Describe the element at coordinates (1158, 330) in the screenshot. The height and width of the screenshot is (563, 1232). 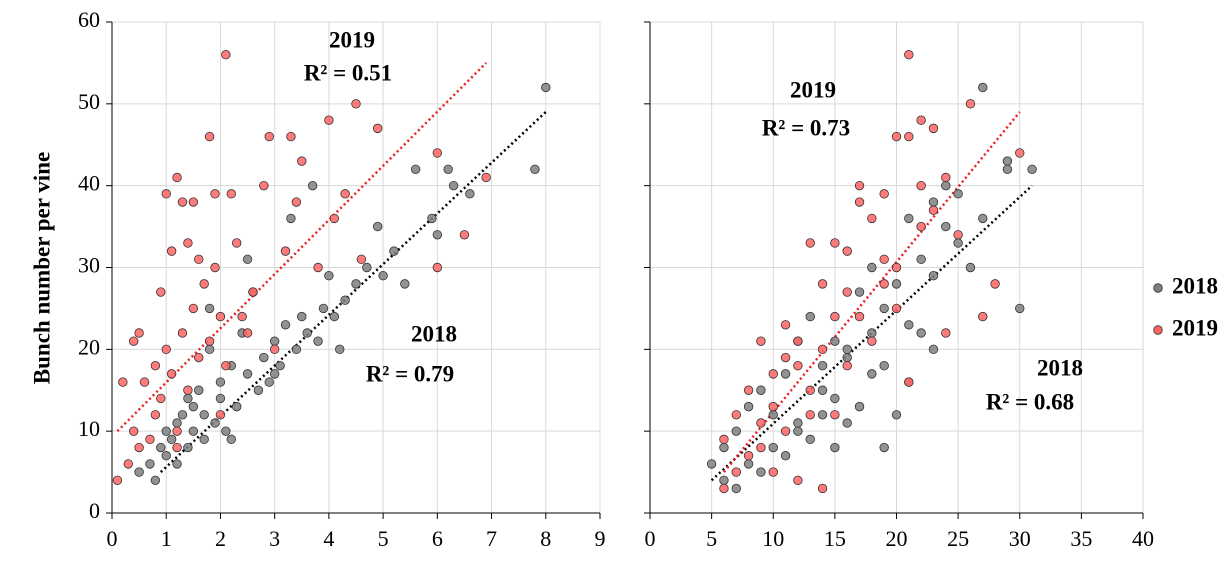
I see `legend-marker` at that location.